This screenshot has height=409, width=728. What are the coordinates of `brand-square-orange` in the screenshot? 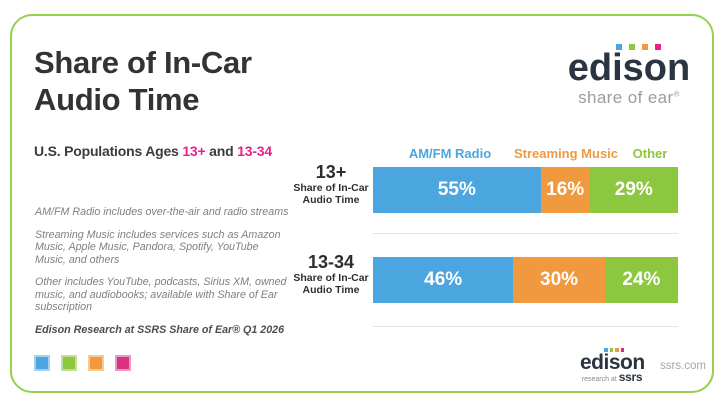 It's located at (96, 363).